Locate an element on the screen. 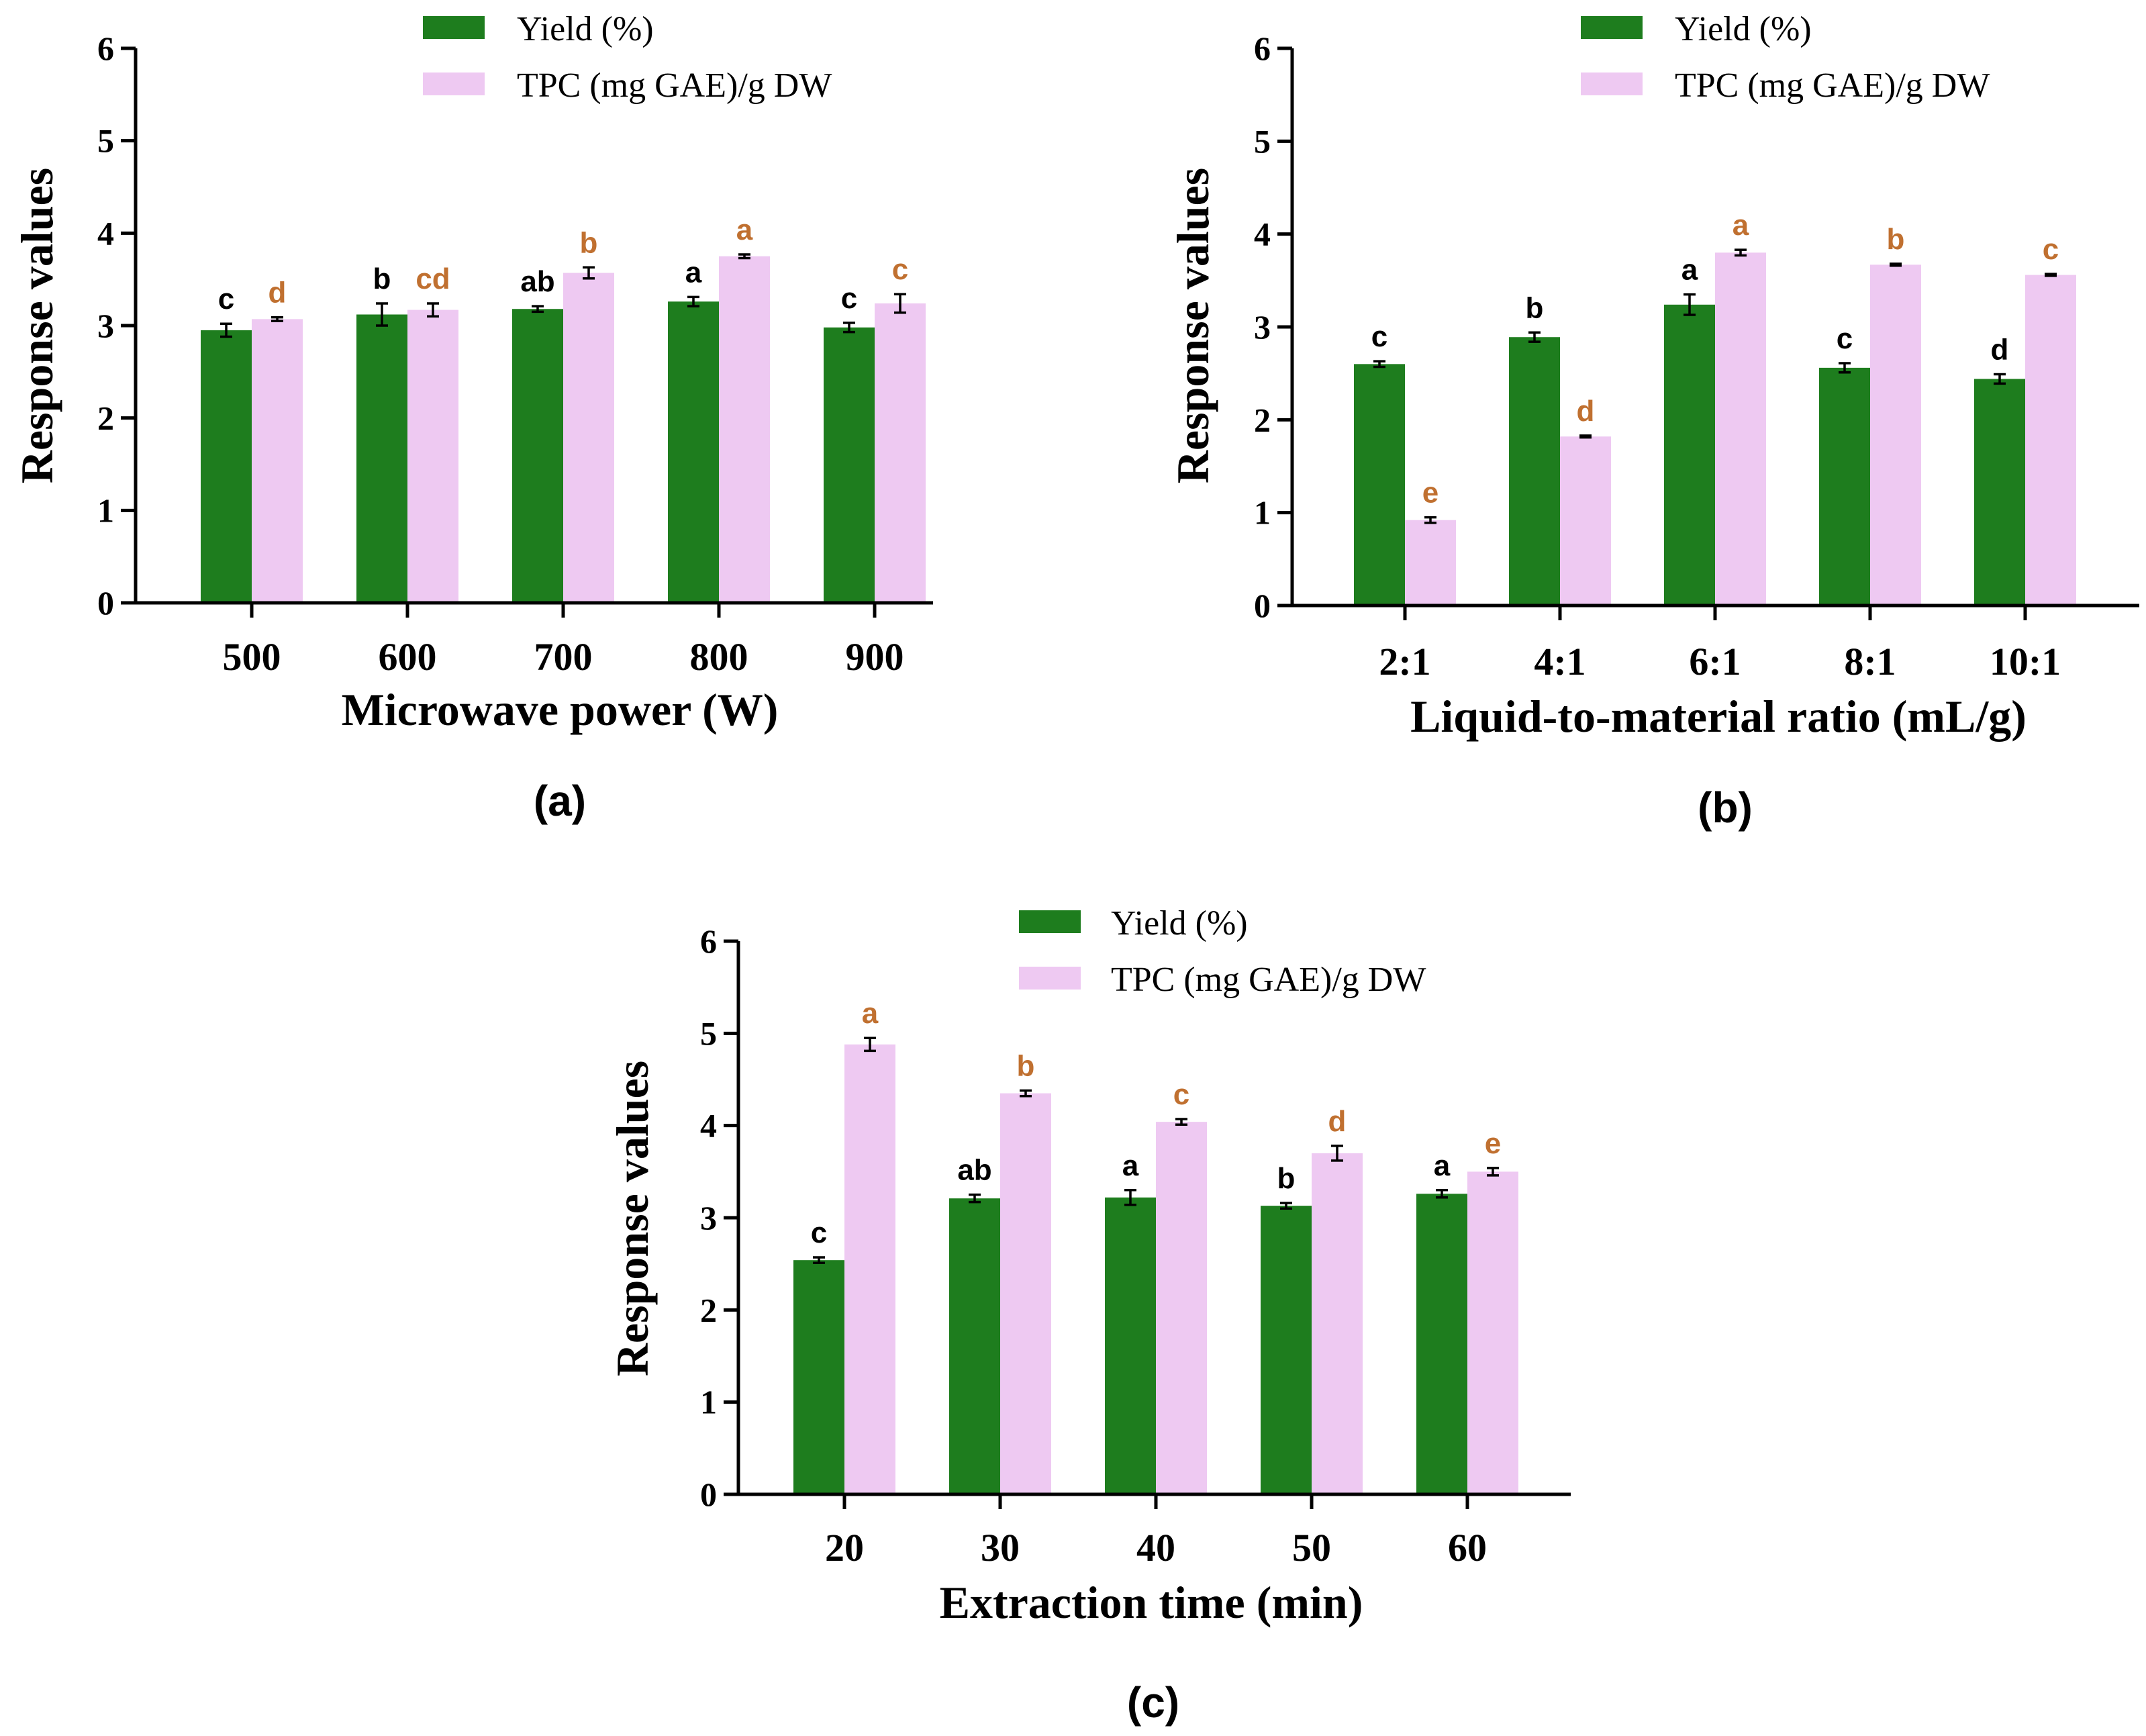  y-tick-label: 2 is located at coordinates (105, 418).